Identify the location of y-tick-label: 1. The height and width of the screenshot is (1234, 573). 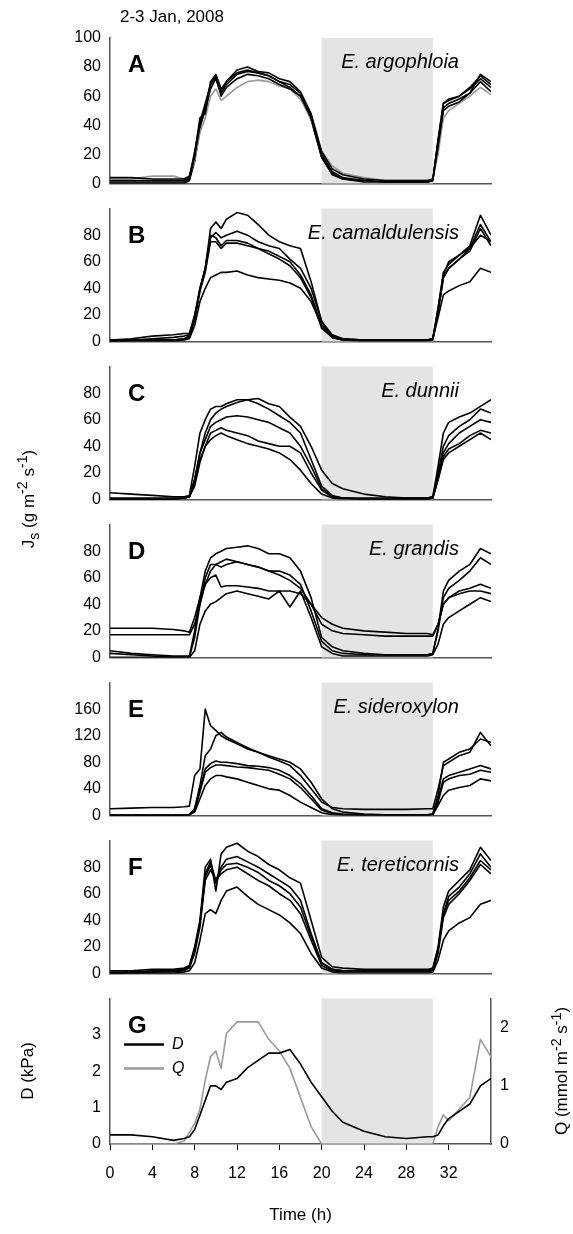
(97, 1107).